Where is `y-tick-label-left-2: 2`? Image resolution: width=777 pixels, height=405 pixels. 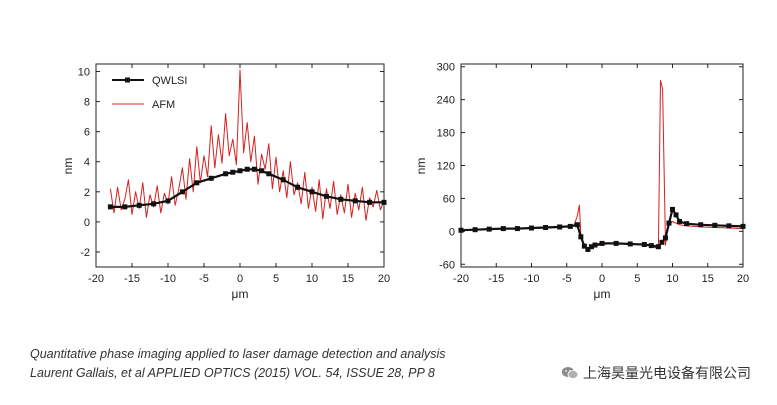 y-tick-label-left-2: 2 is located at coordinates (87, 193).